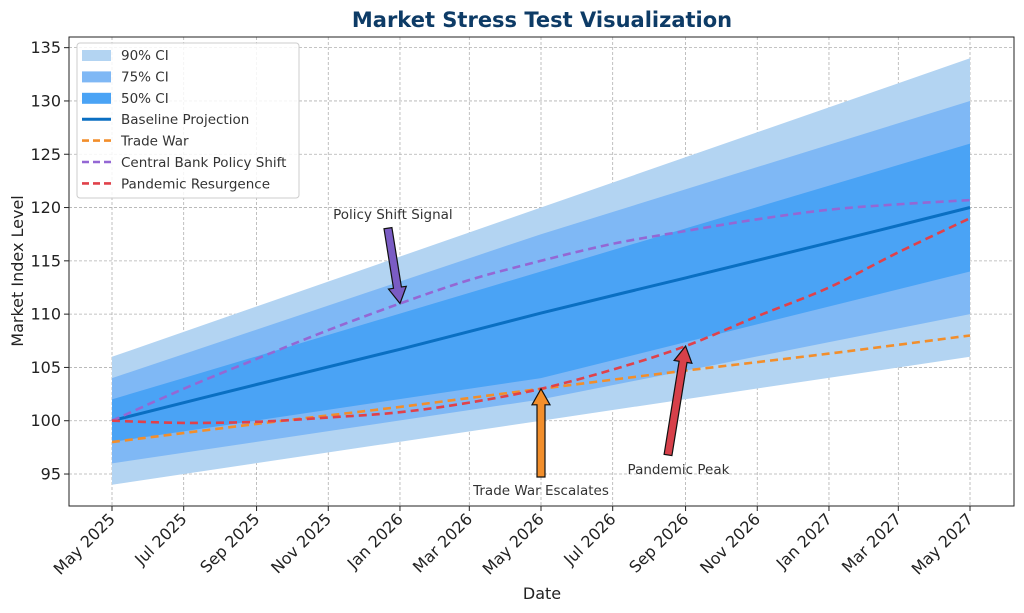 This screenshot has height=613, width=1024. I want to click on x-tick-label: May 2025, so click(84, 543).